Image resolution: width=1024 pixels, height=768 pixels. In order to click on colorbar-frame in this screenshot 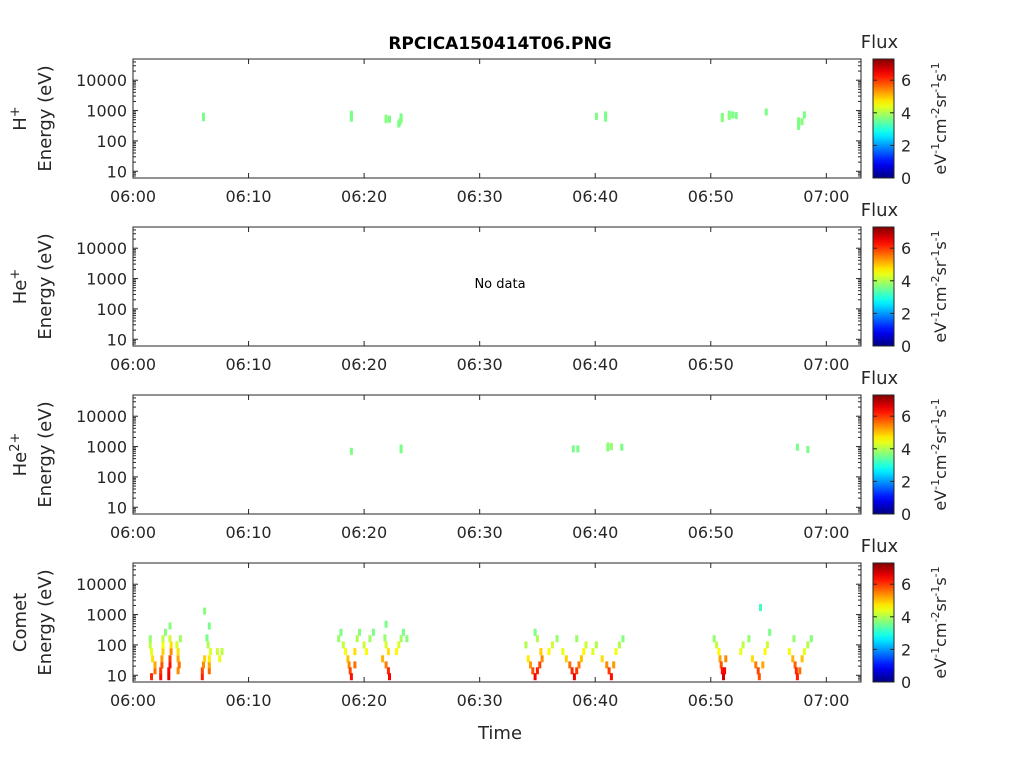, I will do `click(883, 622)`.